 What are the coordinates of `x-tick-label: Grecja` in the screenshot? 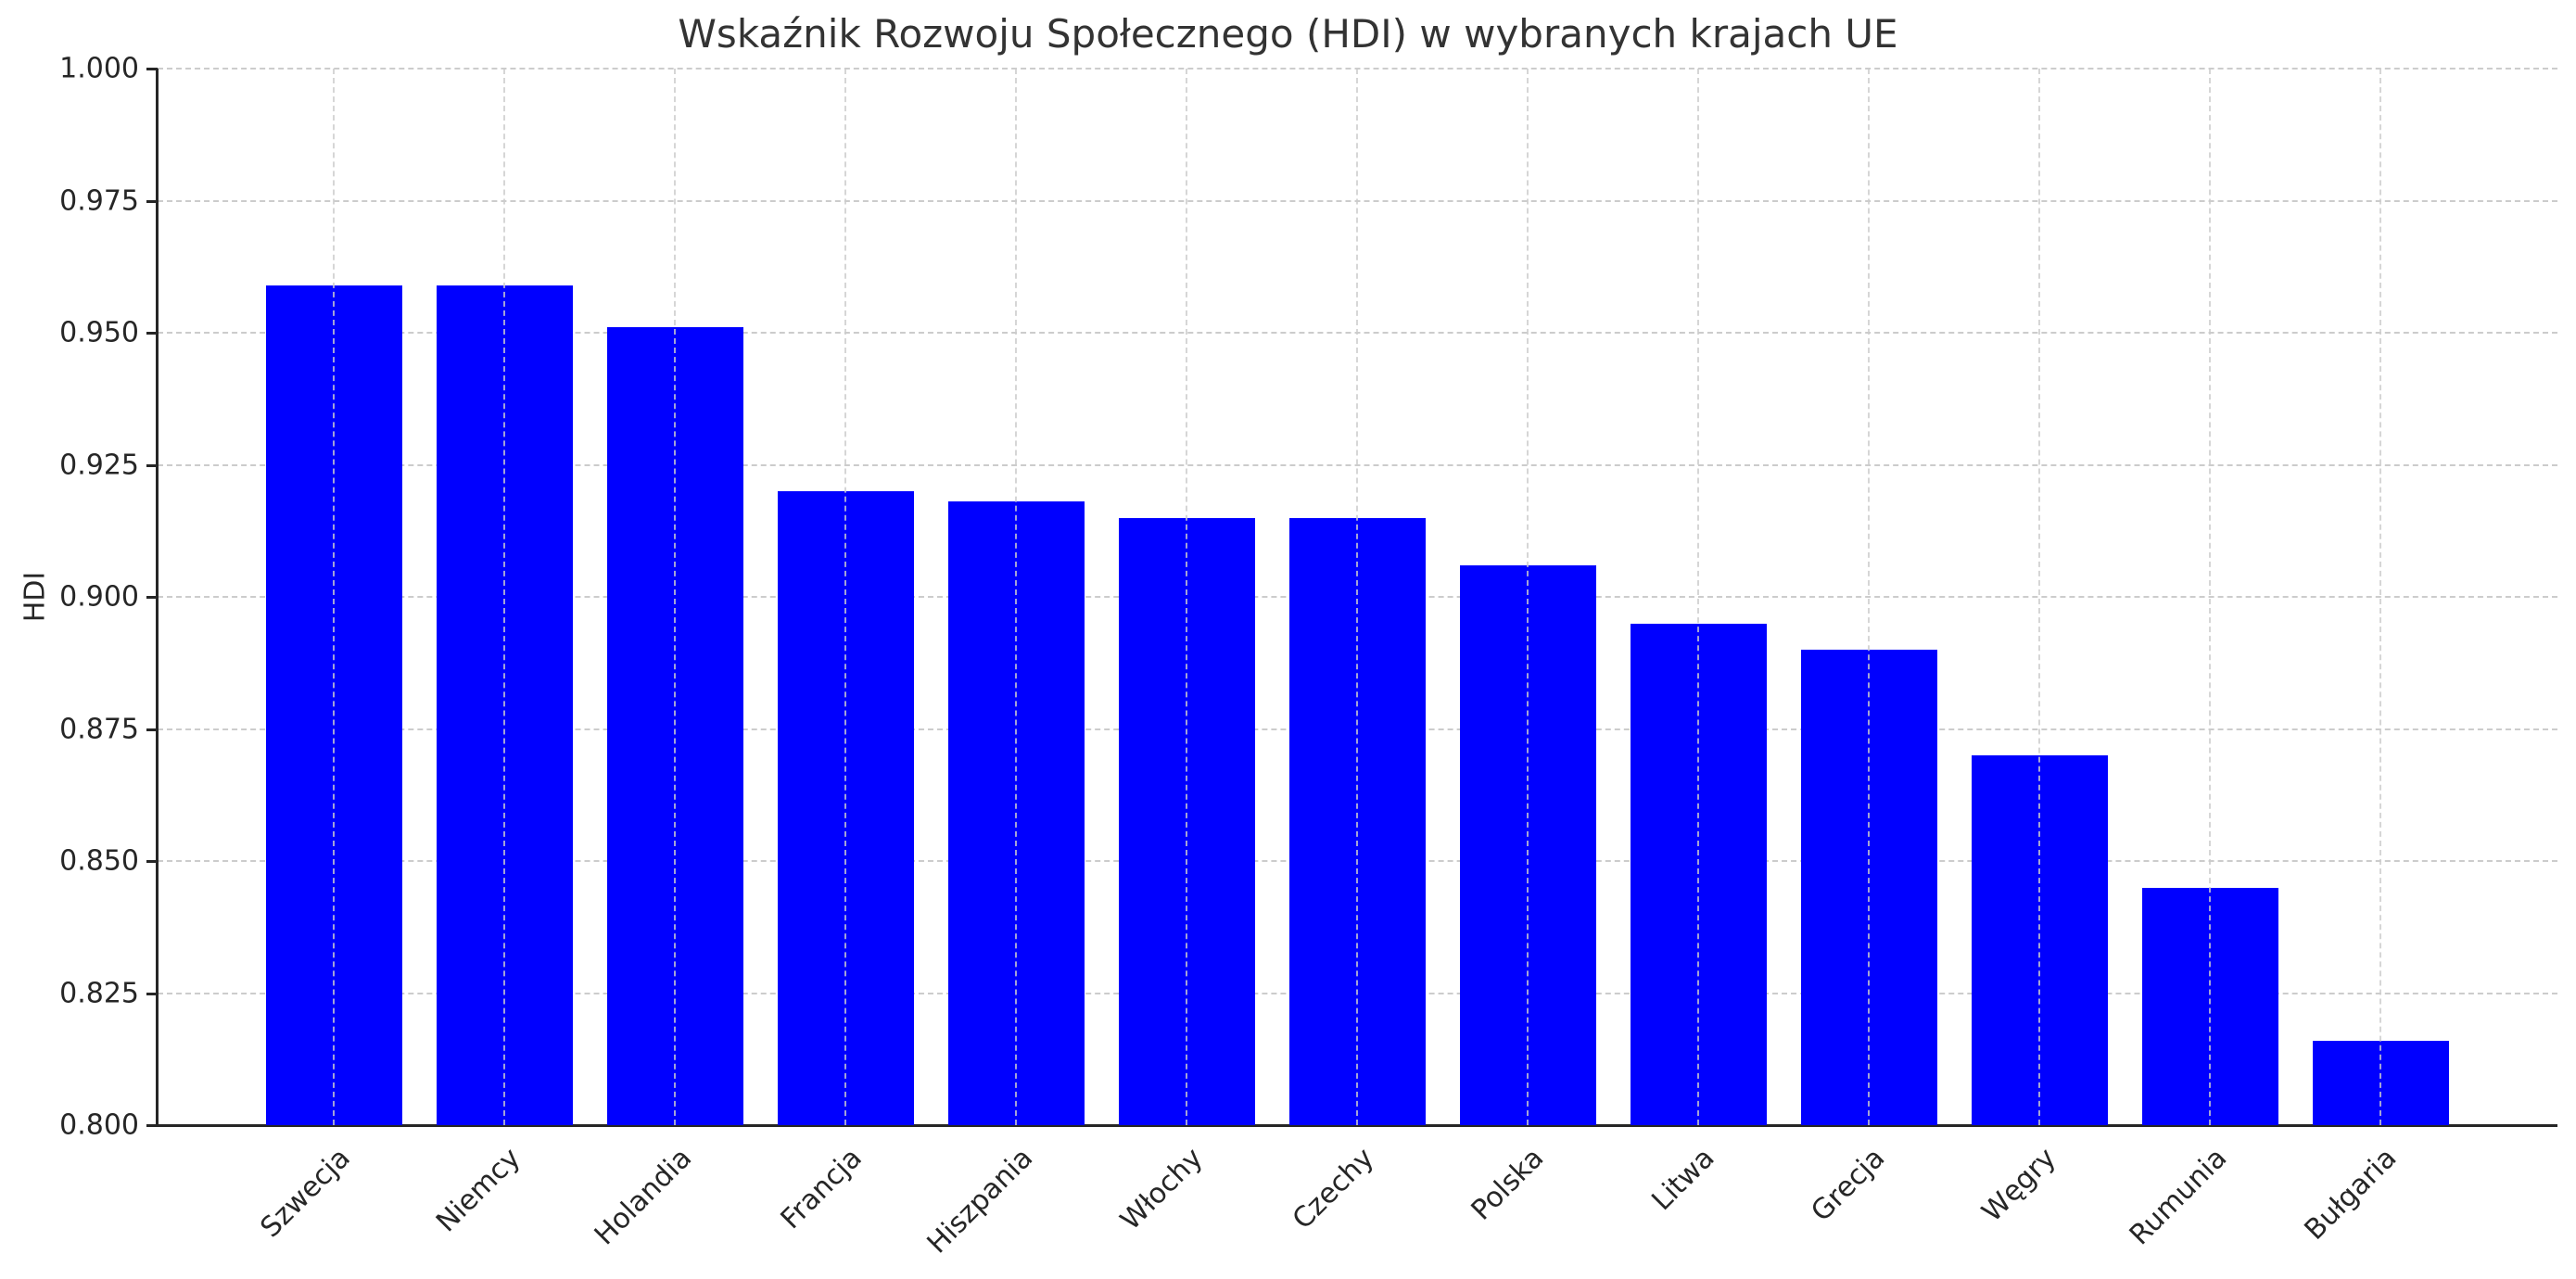 It's located at (1848, 1185).